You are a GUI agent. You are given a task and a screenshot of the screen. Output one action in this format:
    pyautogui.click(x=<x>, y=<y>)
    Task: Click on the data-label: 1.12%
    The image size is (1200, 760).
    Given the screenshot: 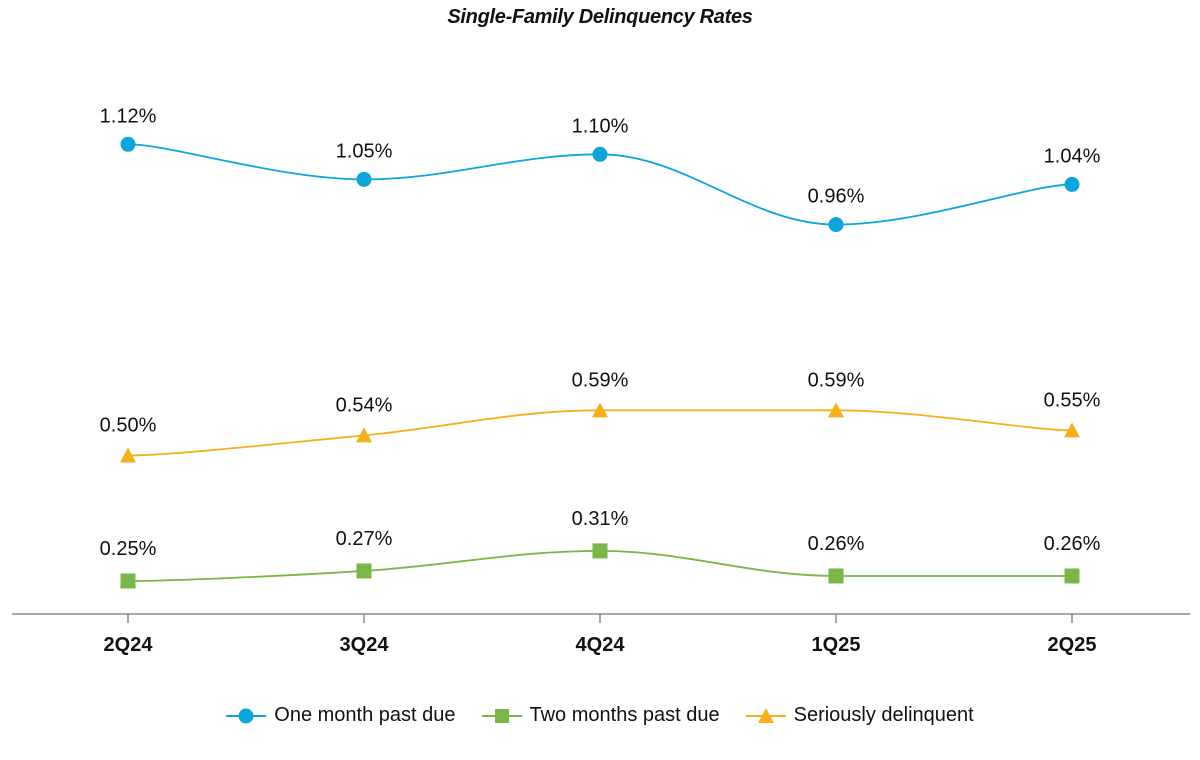 What is the action you would take?
    pyautogui.click(x=128, y=116)
    